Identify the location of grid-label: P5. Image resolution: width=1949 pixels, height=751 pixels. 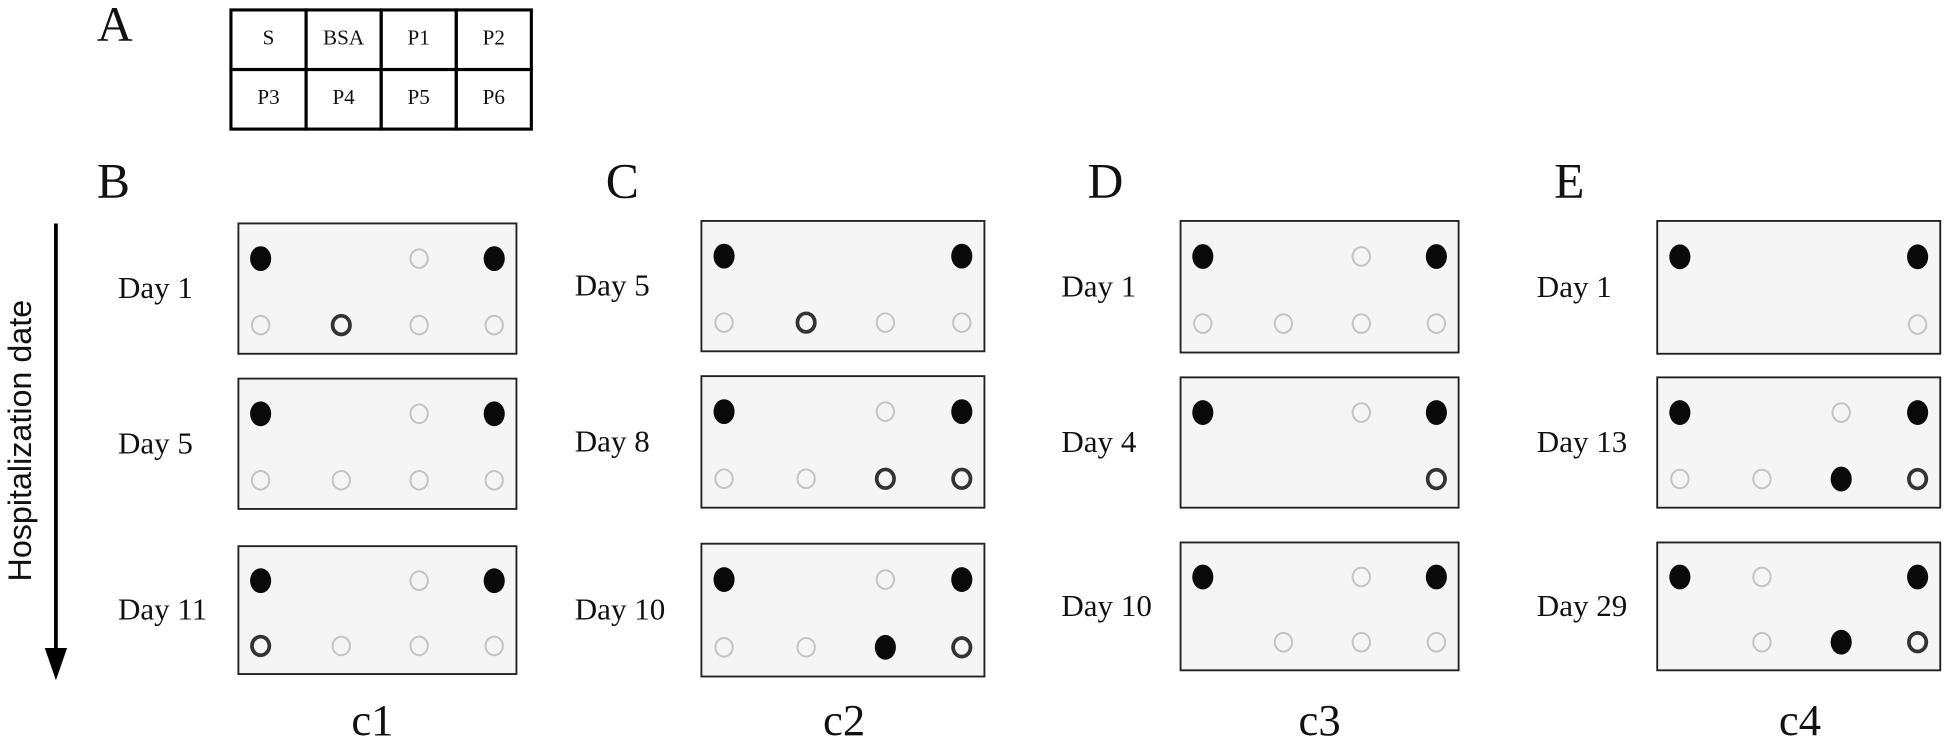
(419, 97).